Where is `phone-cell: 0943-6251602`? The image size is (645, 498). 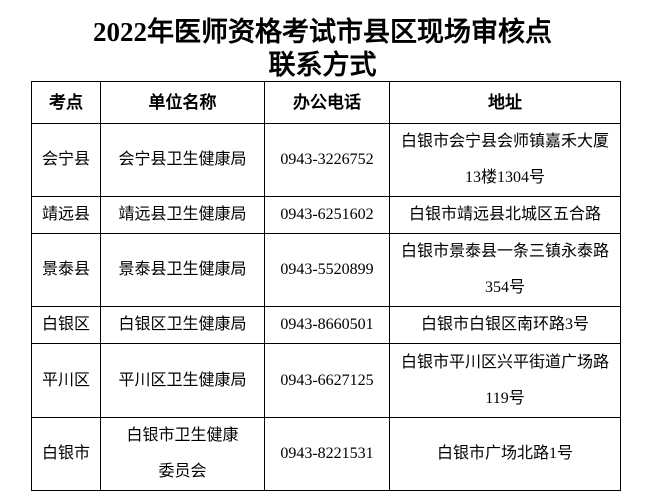 phone-cell: 0943-6251602 is located at coordinates (327, 215).